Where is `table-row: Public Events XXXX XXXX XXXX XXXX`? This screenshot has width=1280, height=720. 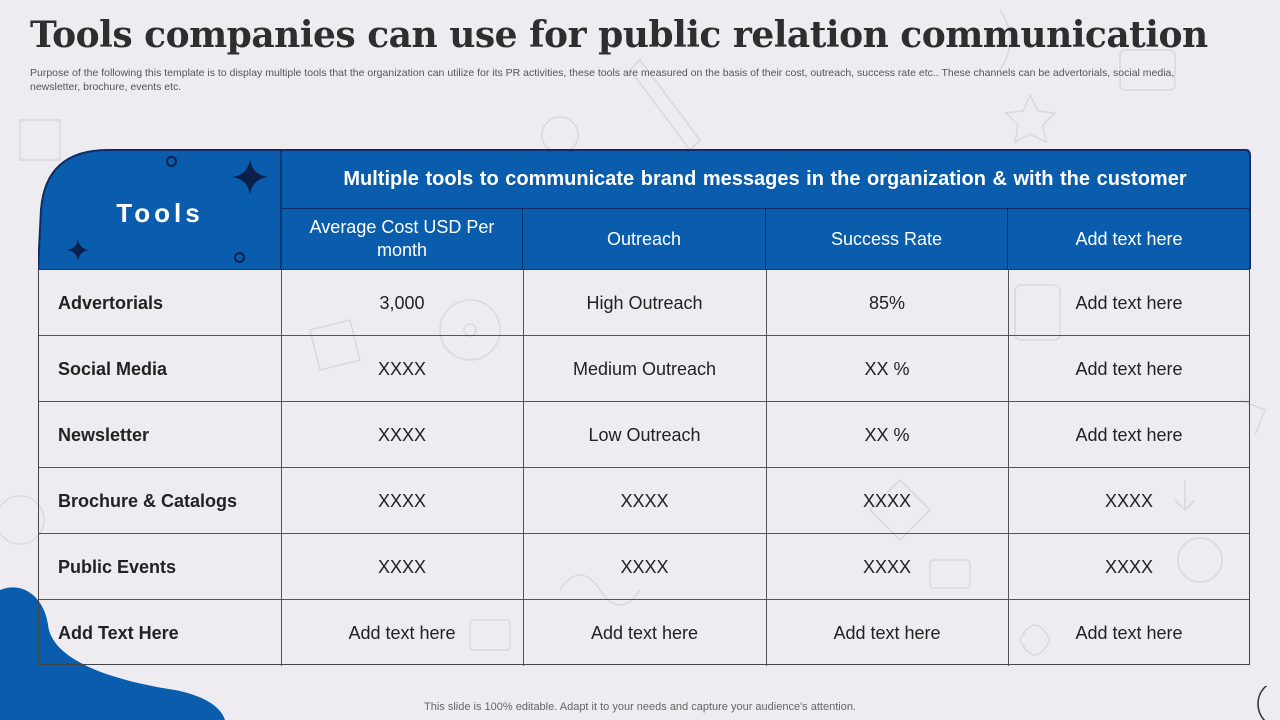
table-row: Public Events XXXX XXXX XXXX XXXX is located at coordinates (645, 567).